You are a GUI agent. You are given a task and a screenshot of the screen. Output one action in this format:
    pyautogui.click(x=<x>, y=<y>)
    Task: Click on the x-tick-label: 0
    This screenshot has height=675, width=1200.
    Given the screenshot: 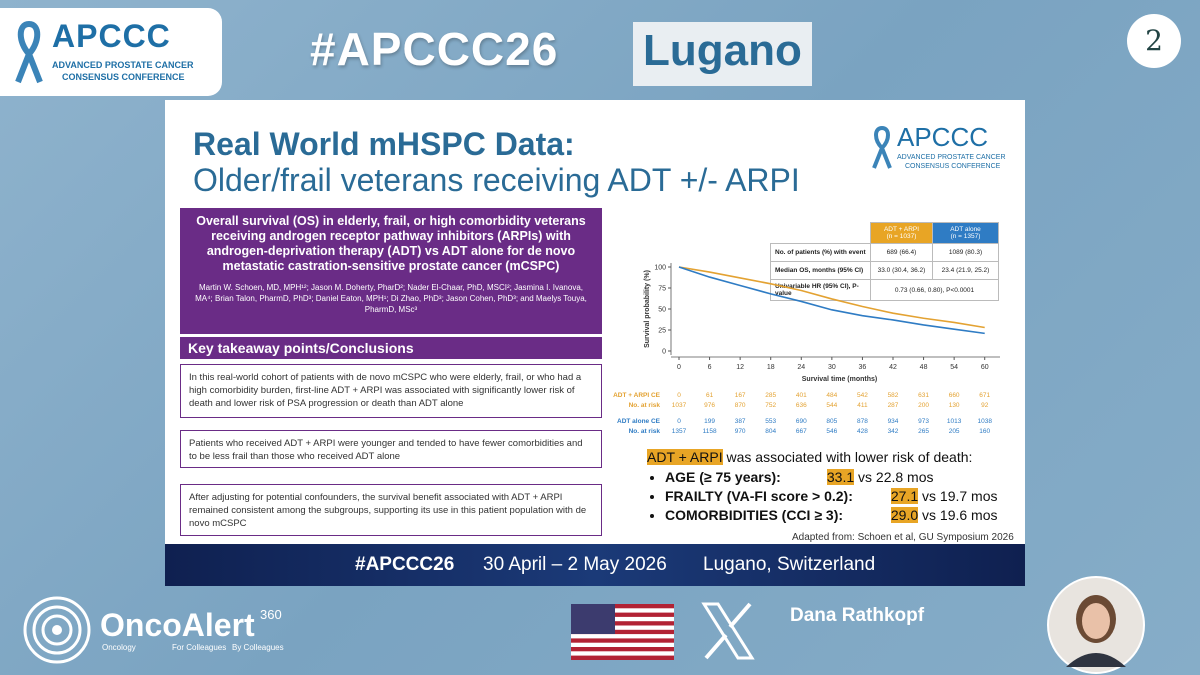 What is the action you would take?
    pyautogui.click(x=679, y=367)
    